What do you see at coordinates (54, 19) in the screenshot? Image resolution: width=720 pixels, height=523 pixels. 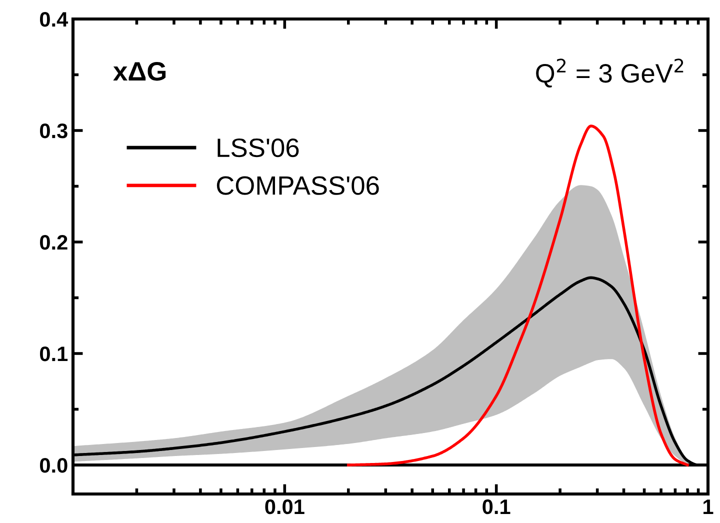 I see `y-tick-label: 0.4` at bounding box center [54, 19].